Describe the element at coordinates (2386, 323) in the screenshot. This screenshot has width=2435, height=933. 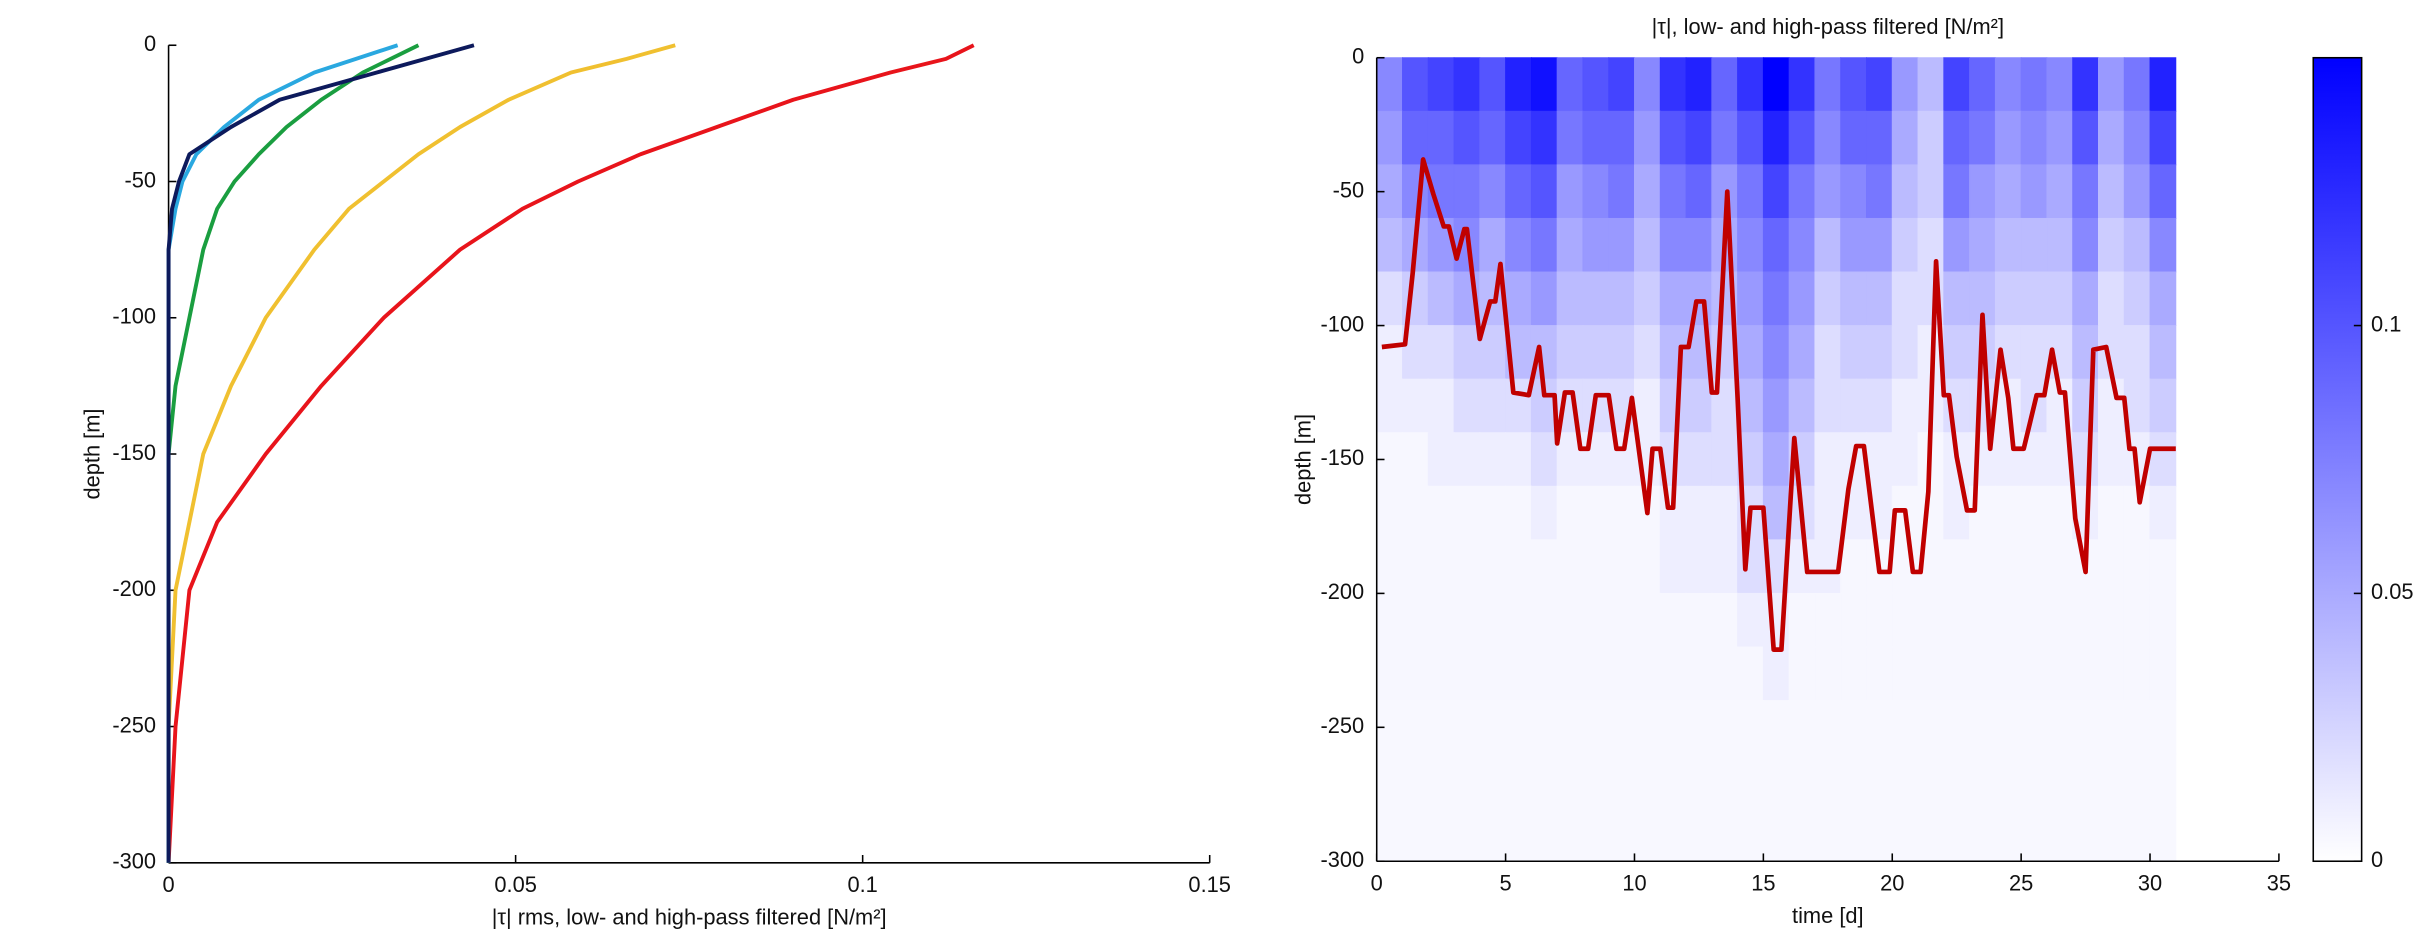
I see `colorbar-tick-label: 0.1` at that location.